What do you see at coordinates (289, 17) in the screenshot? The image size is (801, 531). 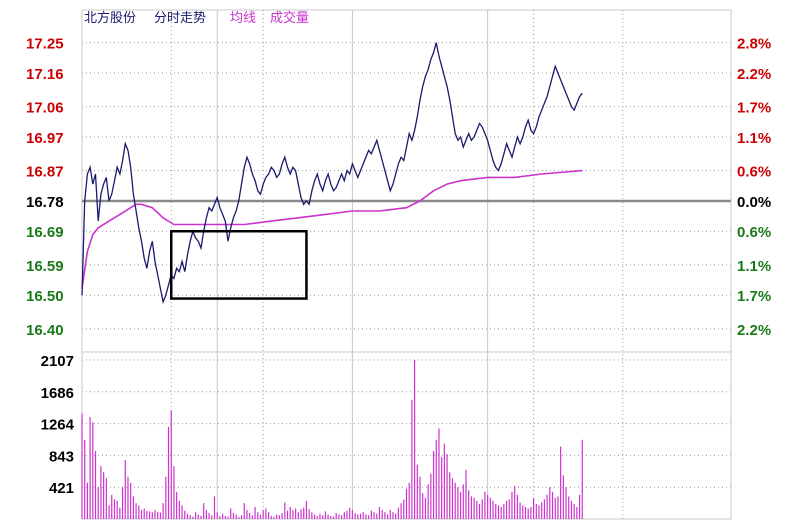 I see `volume-legend: 成交量` at bounding box center [289, 17].